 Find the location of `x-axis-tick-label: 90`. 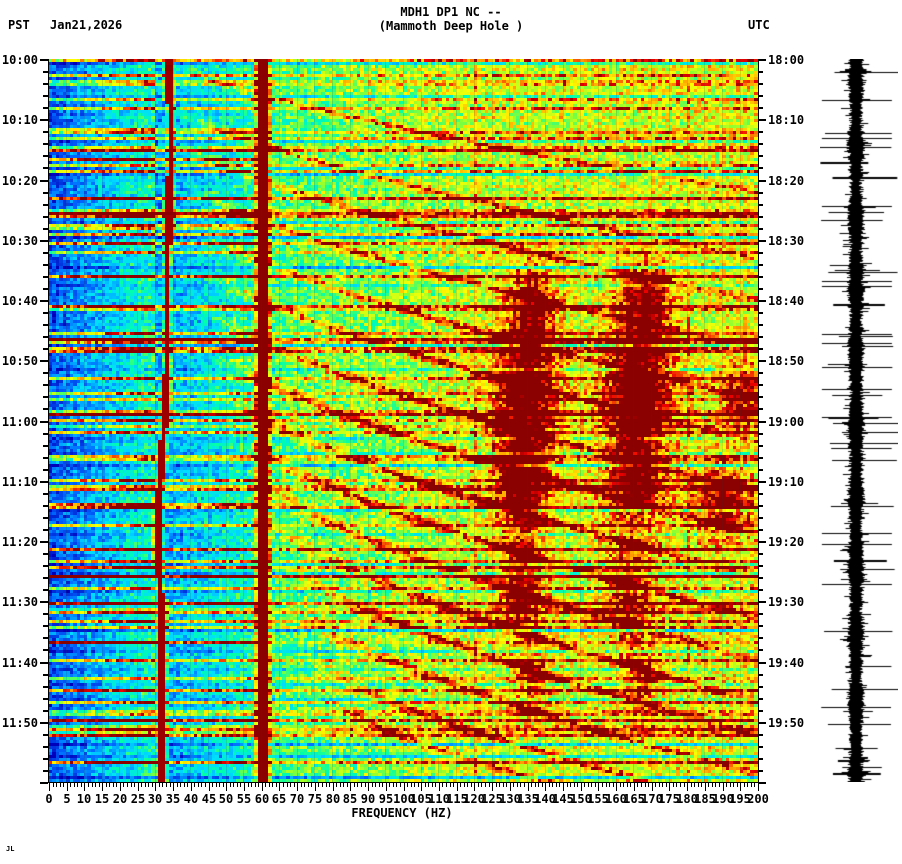

x-axis-tick-label: 90 is located at coordinates (368, 799).